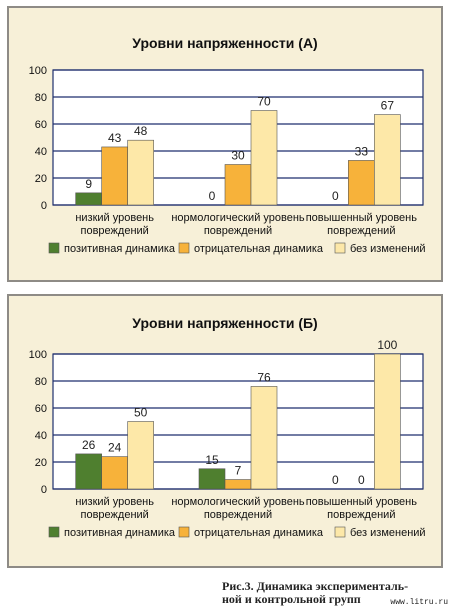 This screenshot has width=454, height=610. What do you see at coordinates (89, 445) in the screenshot?
I see `chart-b-data-label: 26` at bounding box center [89, 445].